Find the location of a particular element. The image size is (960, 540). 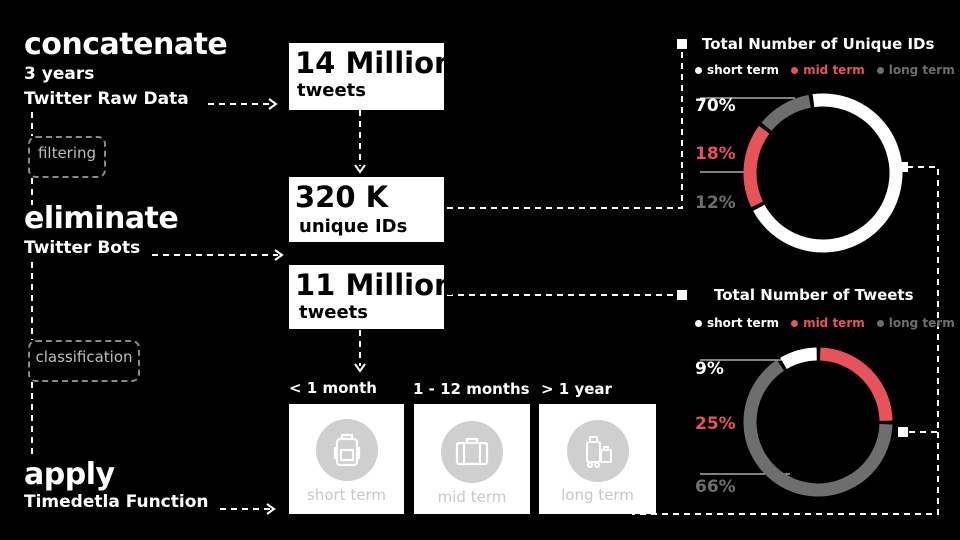

chart-unique-ids-donut is located at coordinates (823, 173).